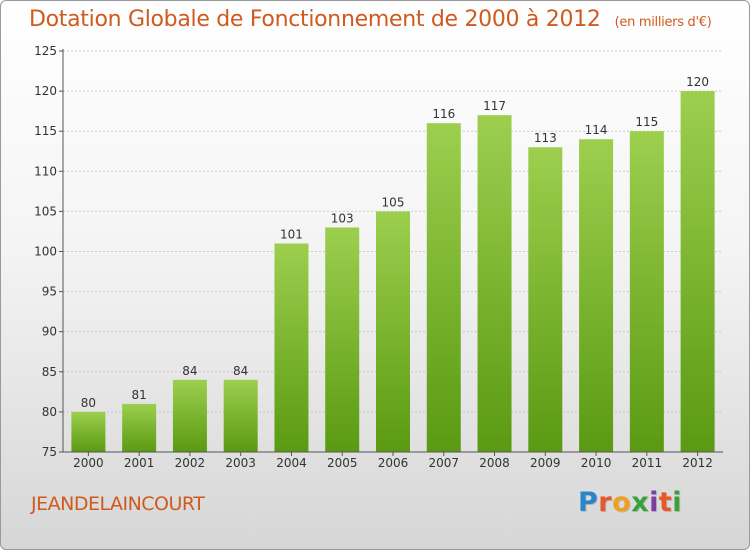  Describe the element at coordinates (545, 463) in the screenshot. I see `x-tick-label: 2009` at that location.